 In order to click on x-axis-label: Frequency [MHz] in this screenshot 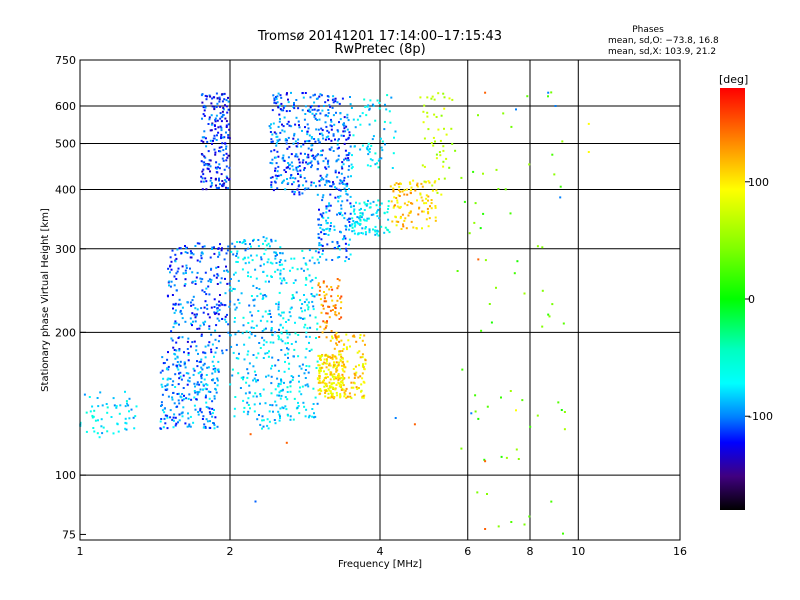, I will do `click(380, 564)`.